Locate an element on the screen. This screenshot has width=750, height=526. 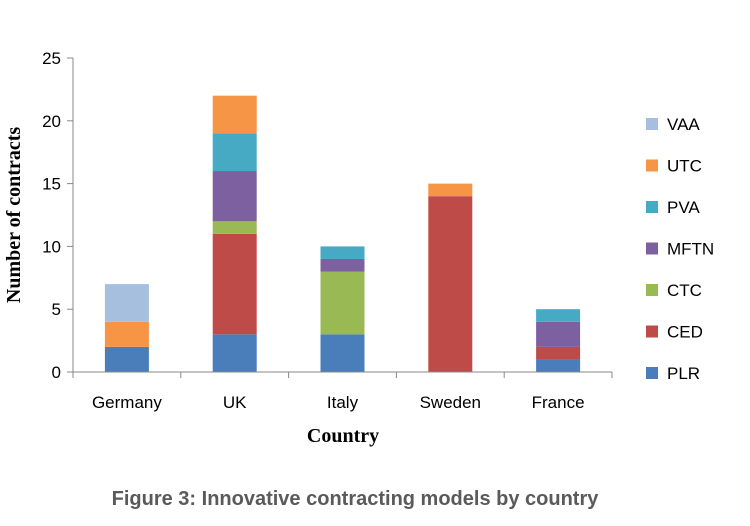
legend-label: MFTN is located at coordinates (690, 249).